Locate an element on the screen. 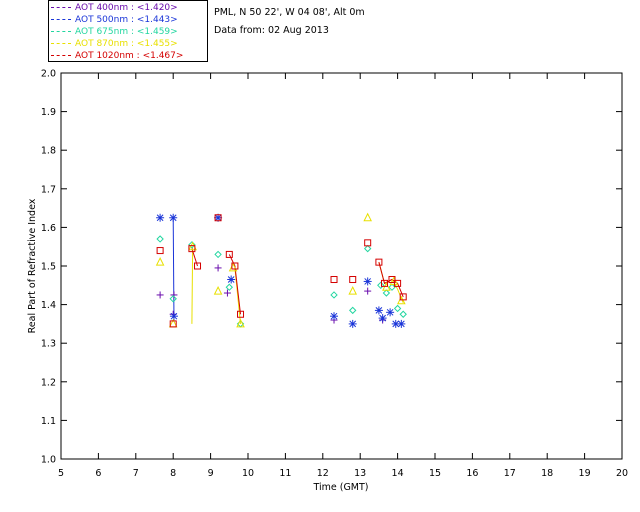  legend-item-870nm: AOT 870nm : <1.455> is located at coordinates (114, 44).